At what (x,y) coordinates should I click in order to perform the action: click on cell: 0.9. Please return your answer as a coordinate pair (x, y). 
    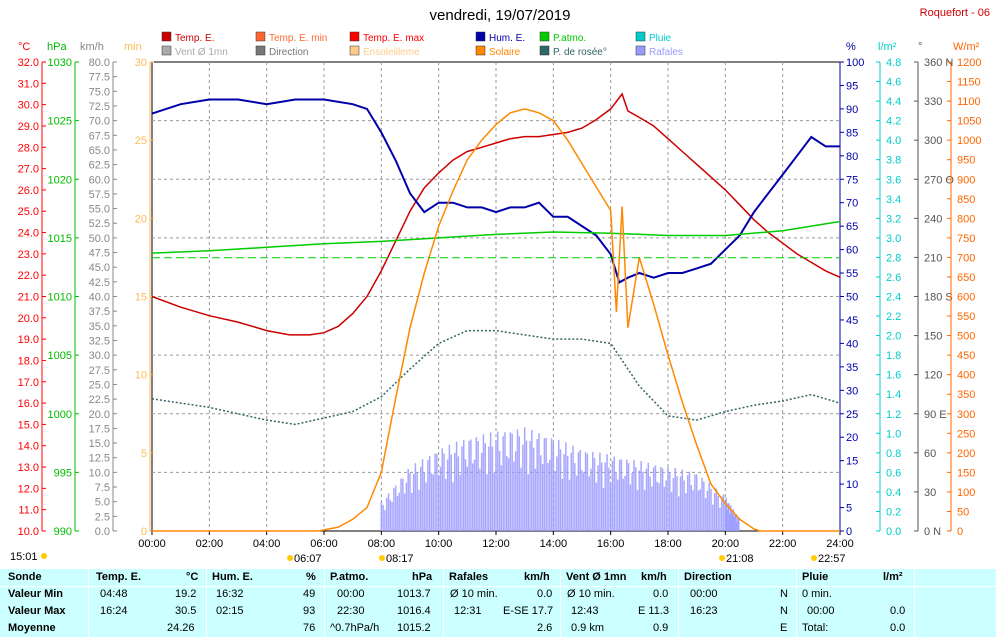
    Looking at the image, I should click on (661, 628).